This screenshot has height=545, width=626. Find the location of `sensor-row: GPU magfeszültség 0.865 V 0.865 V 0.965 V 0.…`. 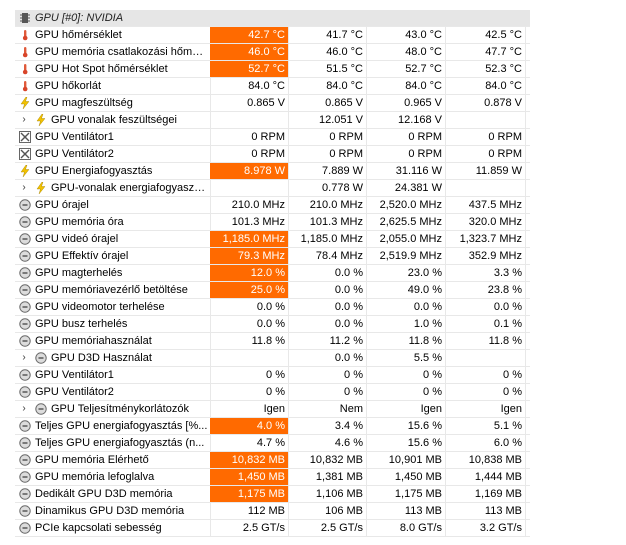

sensor-row: GPU magfeszültség 0.865 V 0.865 V 0.965 V 0.… is located at coordinates (272, 103).